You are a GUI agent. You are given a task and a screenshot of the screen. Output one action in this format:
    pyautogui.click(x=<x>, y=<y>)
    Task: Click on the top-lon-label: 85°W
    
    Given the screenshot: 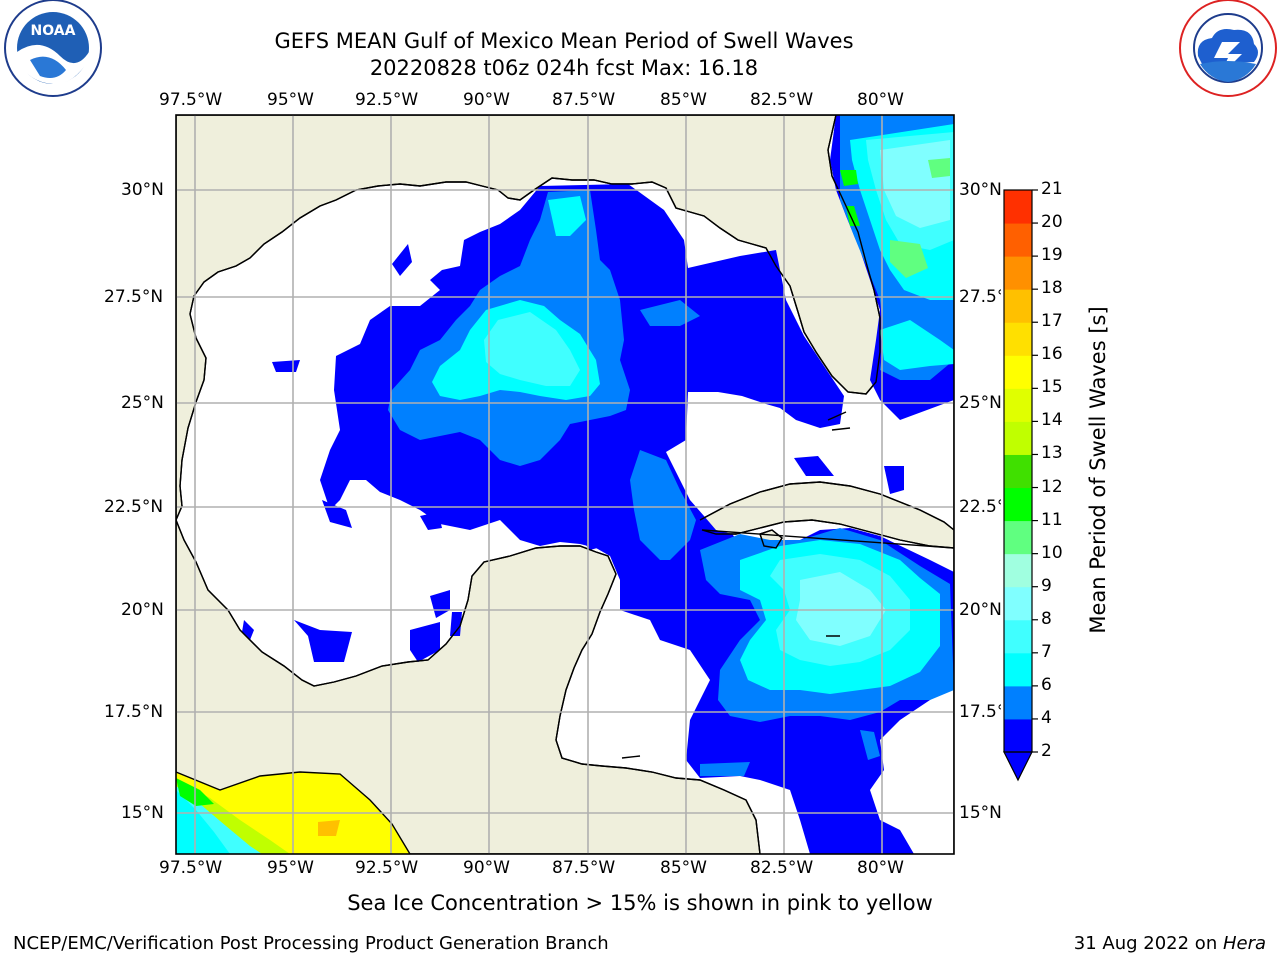 What is the action you would take?
    pyautogui.click(x=683, y=100)
    